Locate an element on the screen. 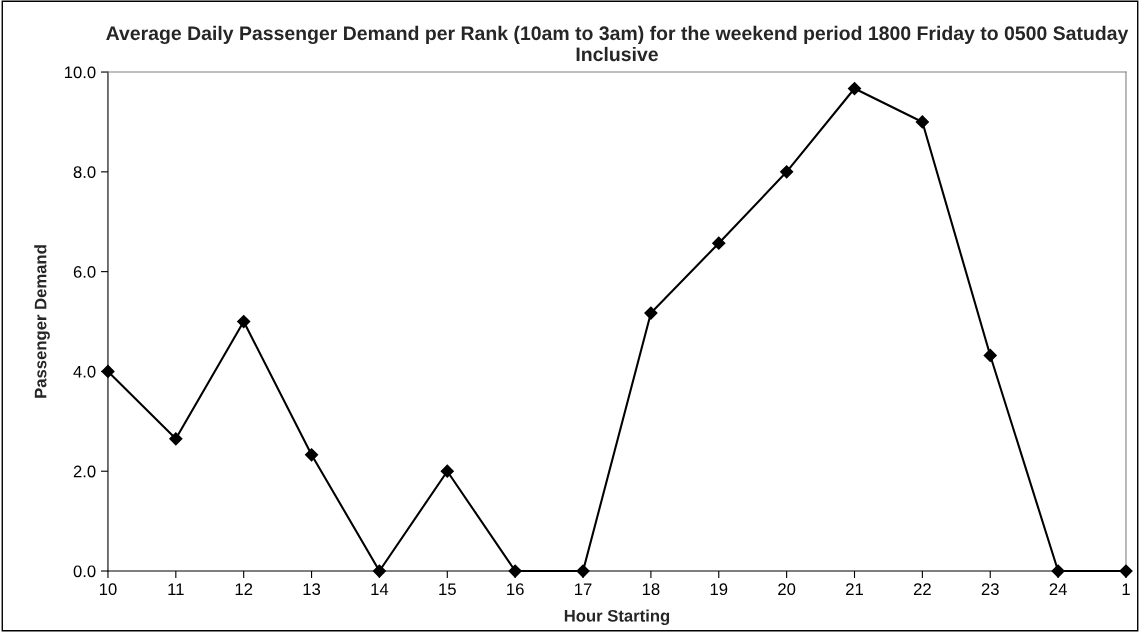 The width and height of the screenshot is (1140, 632). y-tick-label: 0.0 is located at coordinates (84, 571).